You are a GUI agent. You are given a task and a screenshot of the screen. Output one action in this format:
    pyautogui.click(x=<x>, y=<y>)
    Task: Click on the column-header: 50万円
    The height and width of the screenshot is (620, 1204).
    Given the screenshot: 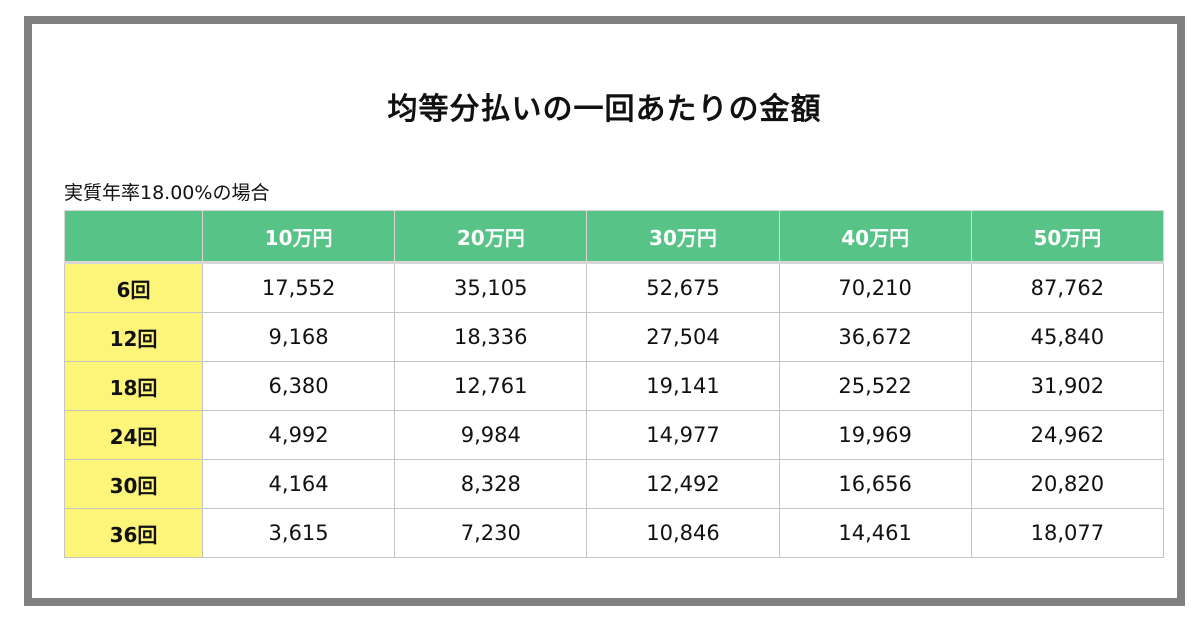 What is the action you would take?
    pyautogui.click(x=1067, y=236)
    